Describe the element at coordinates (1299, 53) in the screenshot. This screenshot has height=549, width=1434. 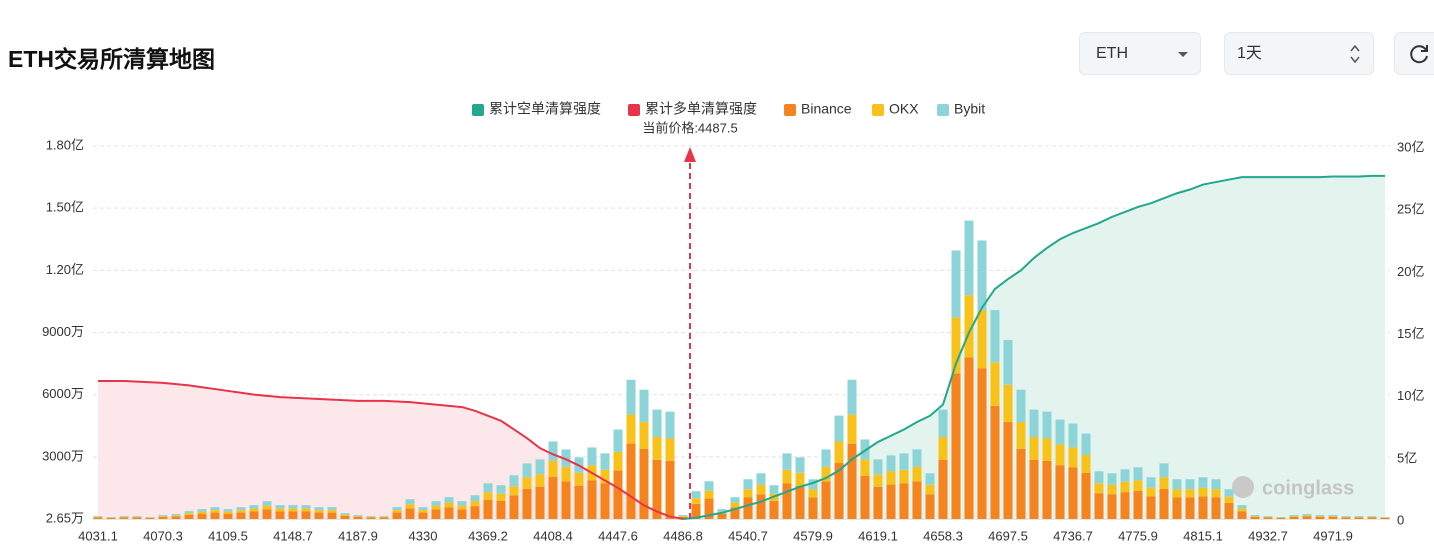
I see `period-select: 1天` at that location.